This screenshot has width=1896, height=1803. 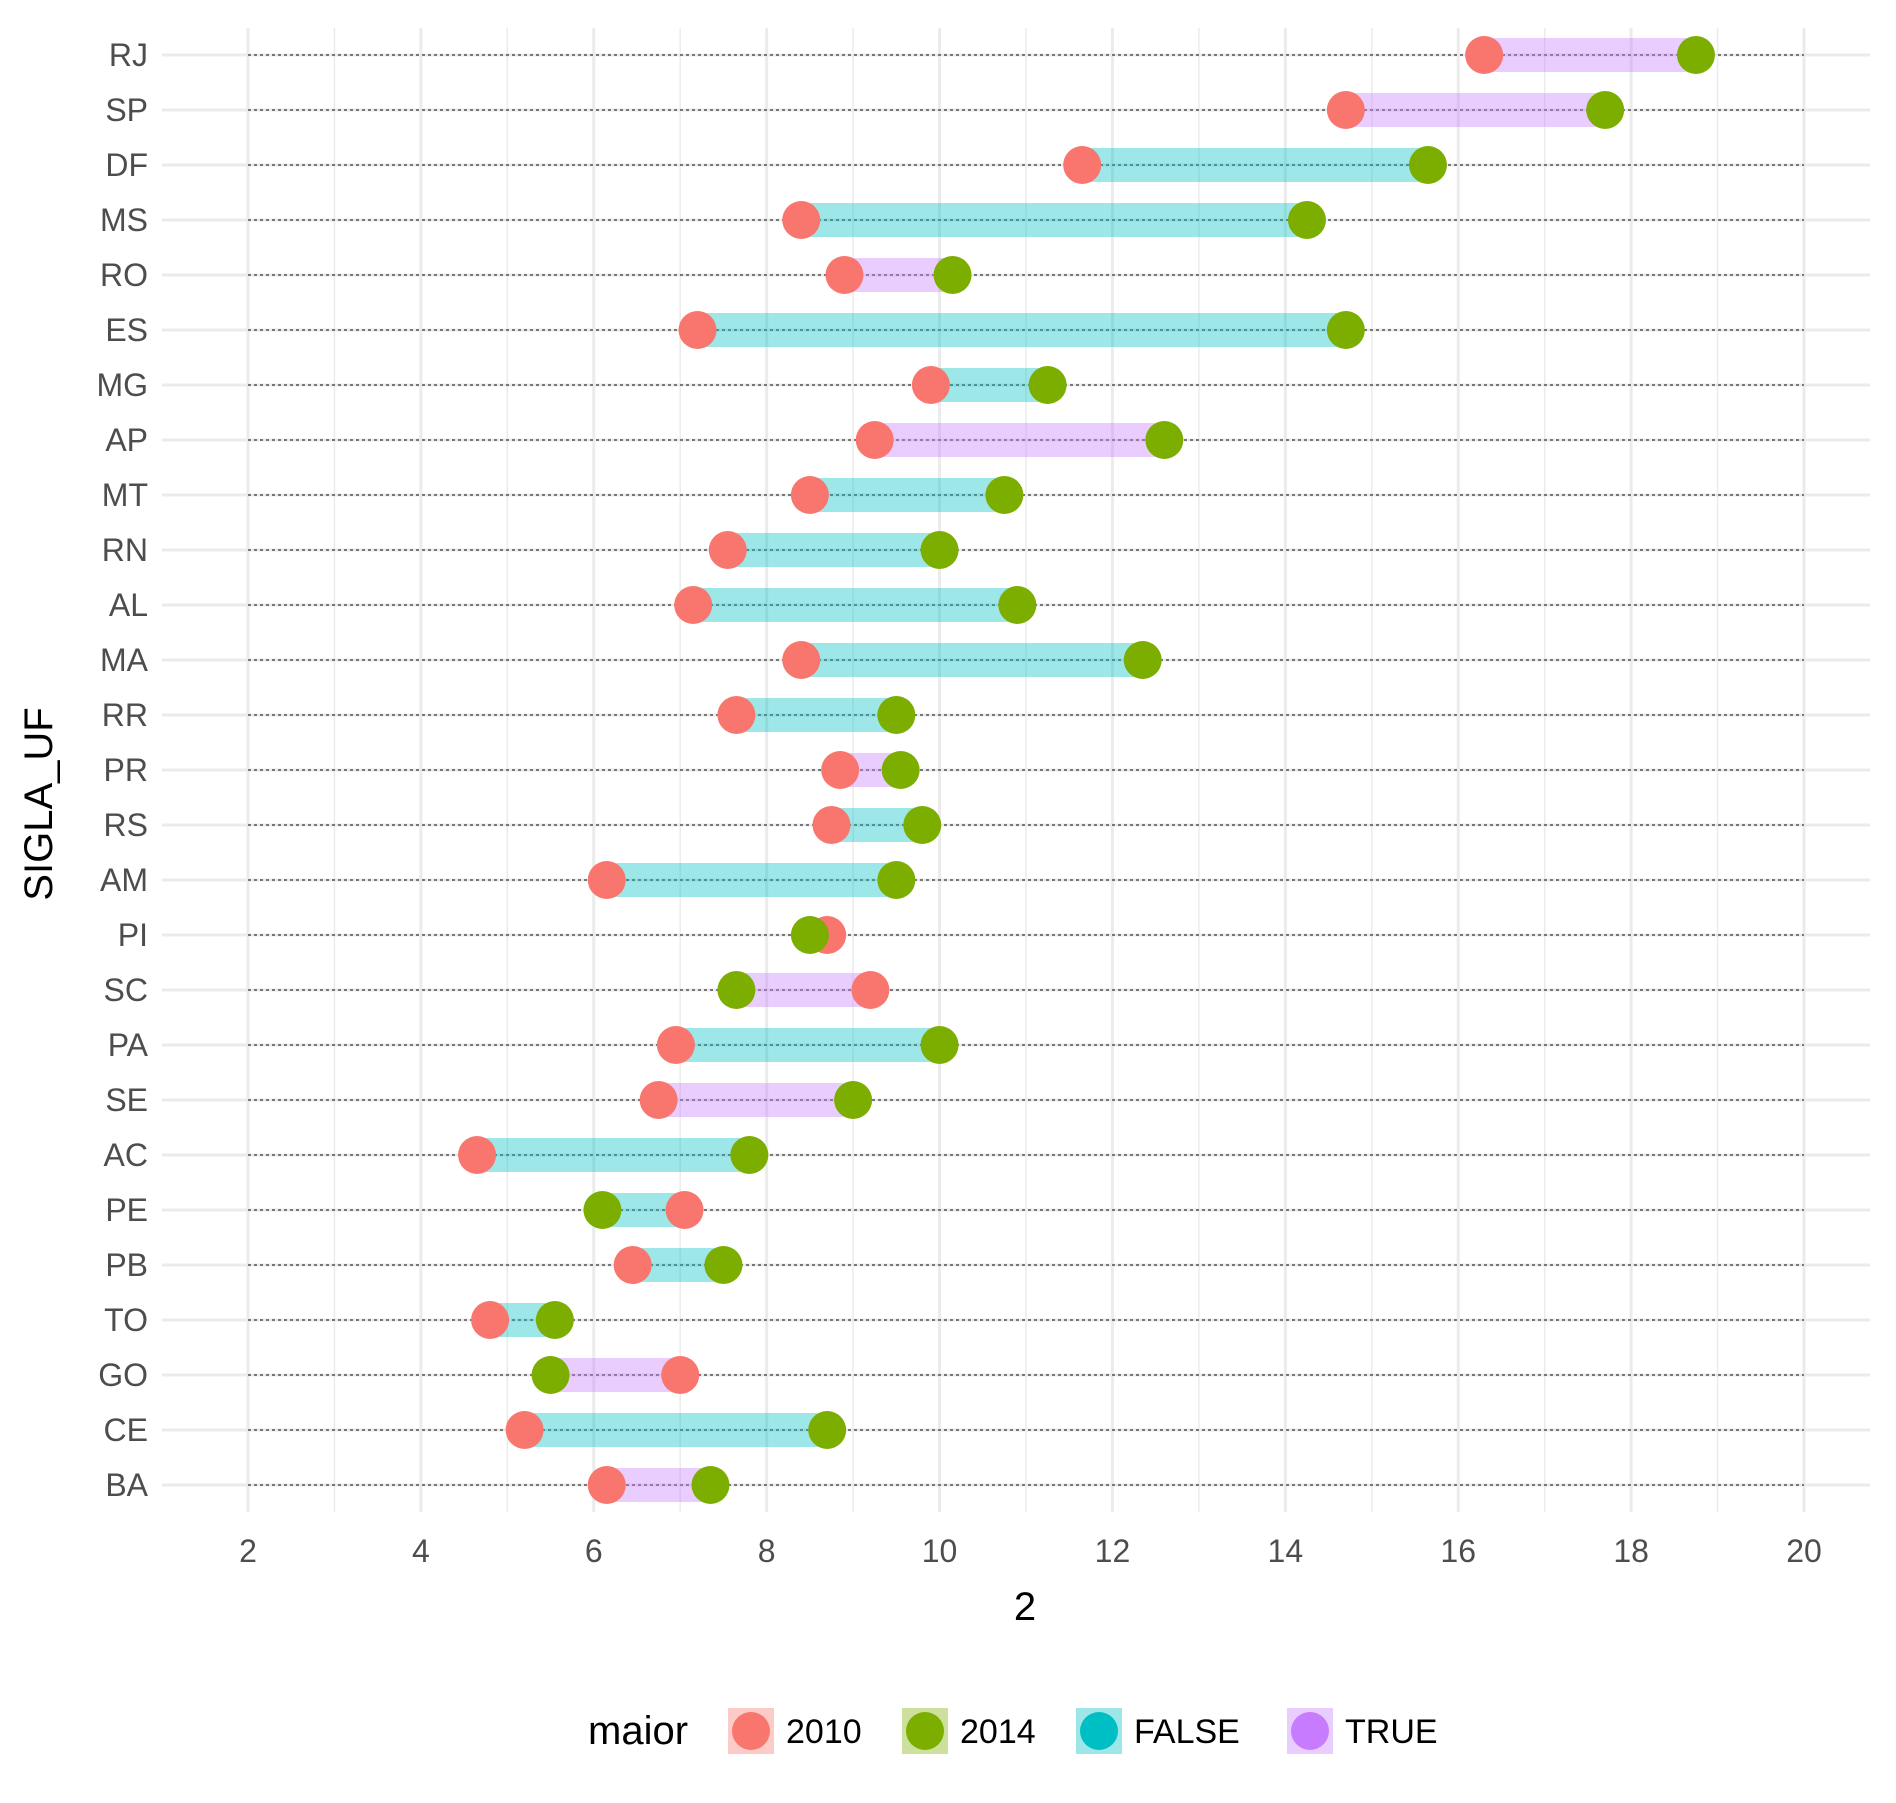 What do you see at coordinates (1458, 1551) in the screenshot?
I see `x-tick-label: 16` at bounding box center [1458, 1551].